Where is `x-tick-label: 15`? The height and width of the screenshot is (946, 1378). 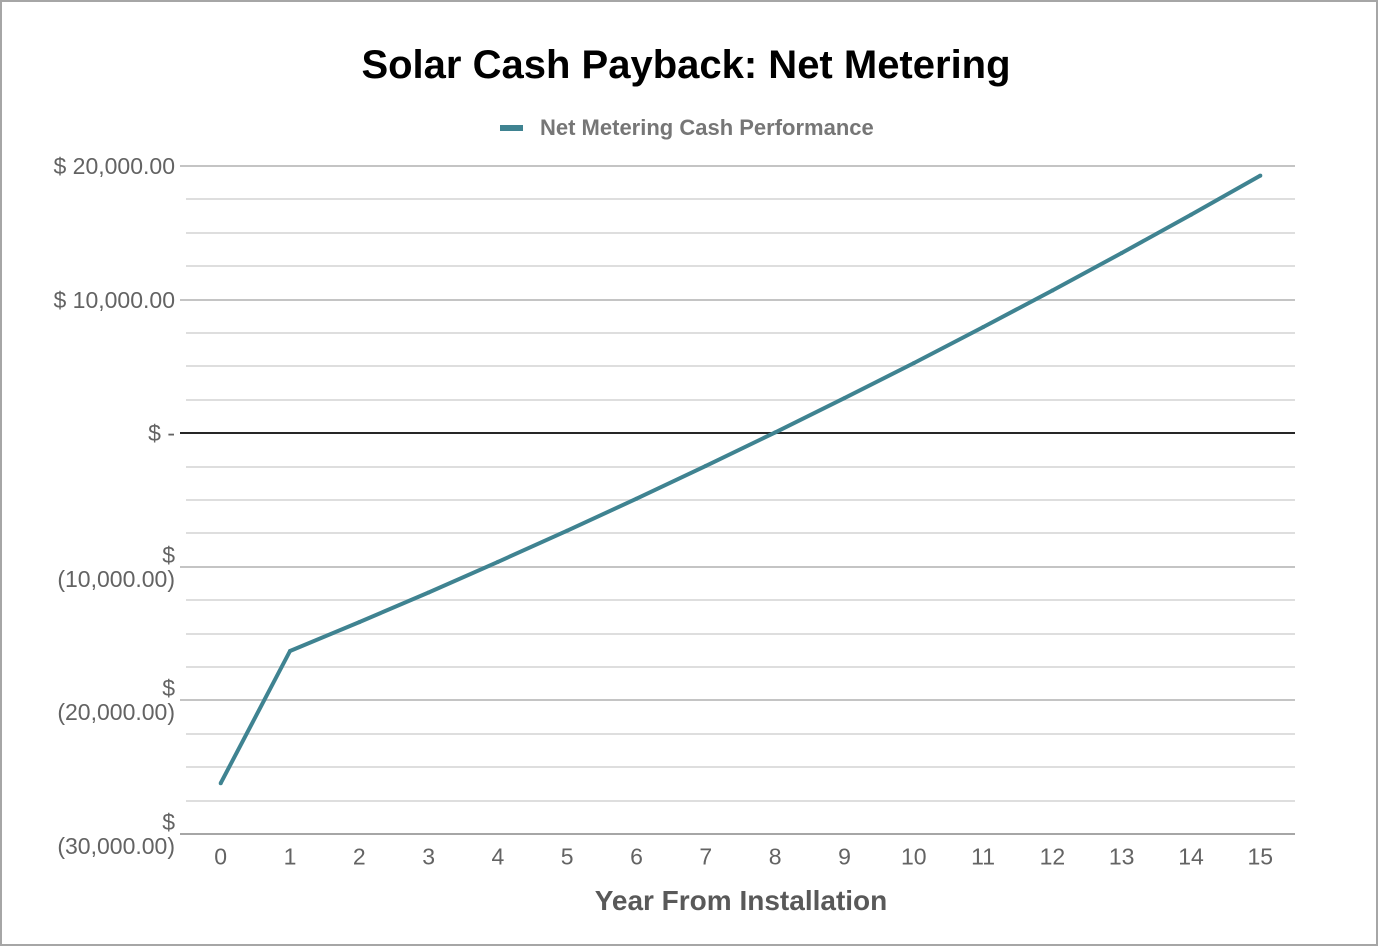 x-tick-label: 15 is located at coordinates (1260, 856).